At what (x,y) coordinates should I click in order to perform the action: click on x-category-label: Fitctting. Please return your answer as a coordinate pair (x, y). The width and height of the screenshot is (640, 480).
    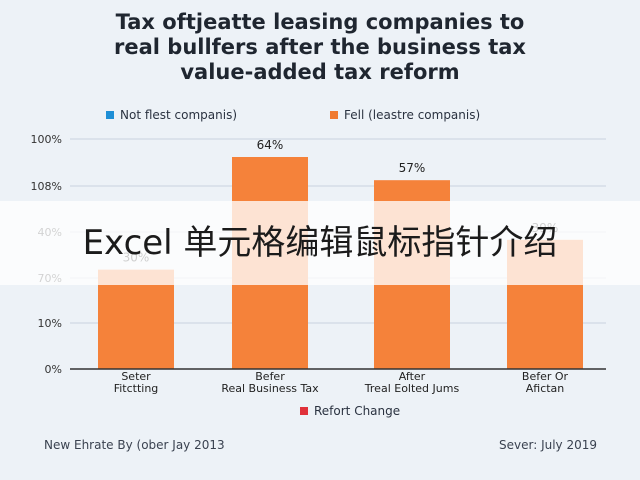
    Looking at the image, I should click on (136, 388).